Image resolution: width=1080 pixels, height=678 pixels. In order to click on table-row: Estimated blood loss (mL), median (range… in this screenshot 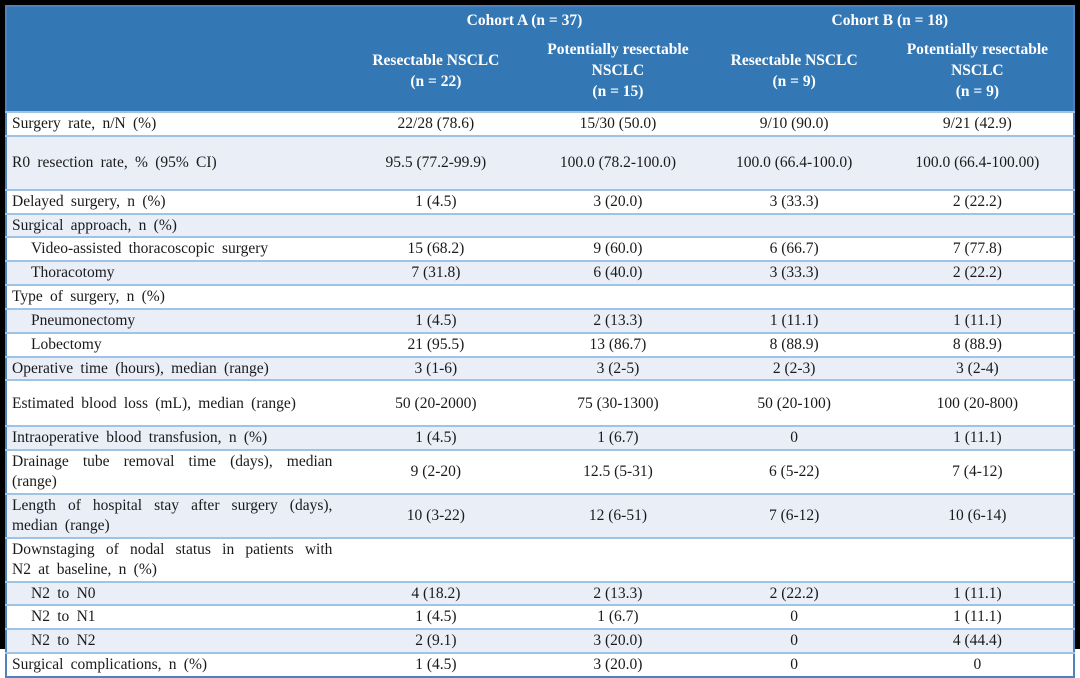, I will do `click(540, 403)`.